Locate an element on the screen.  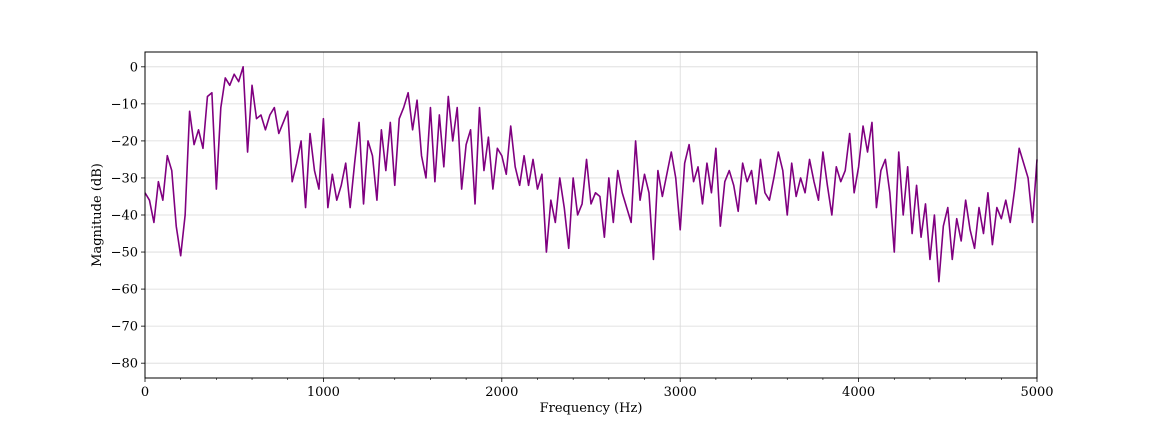
y-tick-label: −20 is located at coordinates (124, 141).